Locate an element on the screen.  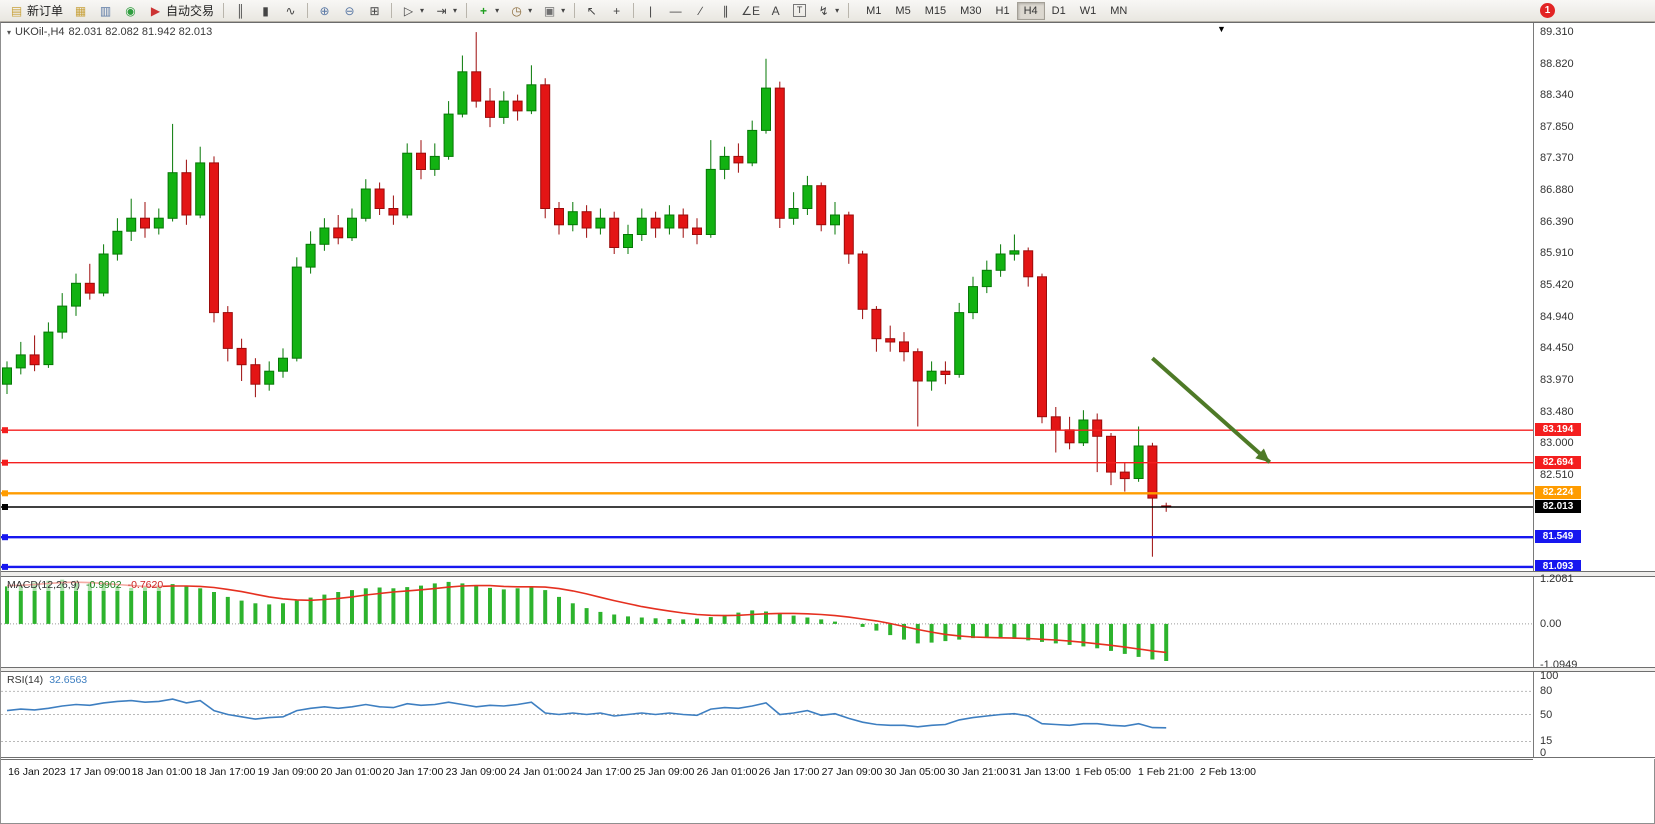
price-tick: 88.340 is located at coordinates (1557, 95).